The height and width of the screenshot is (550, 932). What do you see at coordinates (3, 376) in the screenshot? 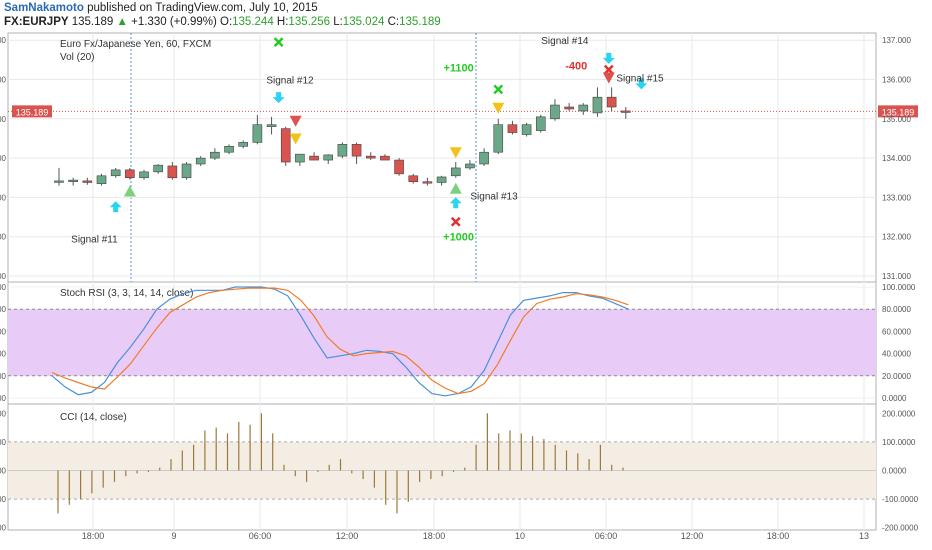
I see `stoch-tick-label-left: 20.0000` at bounding box center [3, 376].